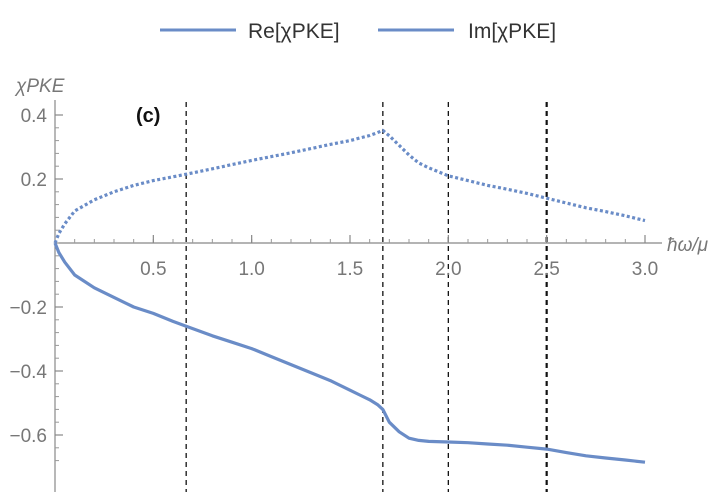 The height and width of the screenshot is (492, 727). What do you see at coordinates (688, 245) in the screenshot?
I see `x-axis-label: ħω/μ` at bounding box center [688, 245].